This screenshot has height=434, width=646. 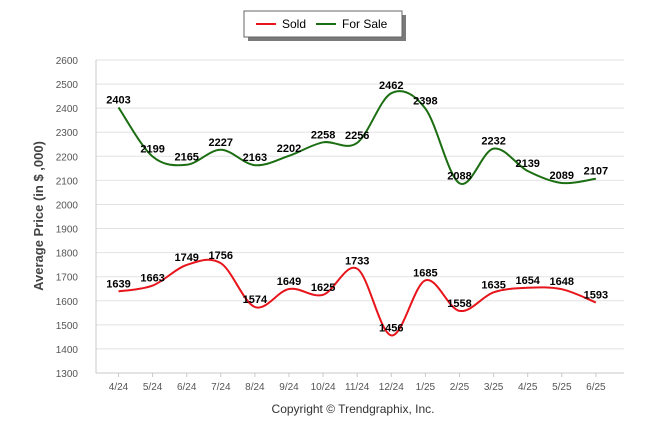 What do you see at coordinates (152, 150) in the screenshot?
I see `data-label-for-sale-1: 2199` at bounding box center [152, 150].